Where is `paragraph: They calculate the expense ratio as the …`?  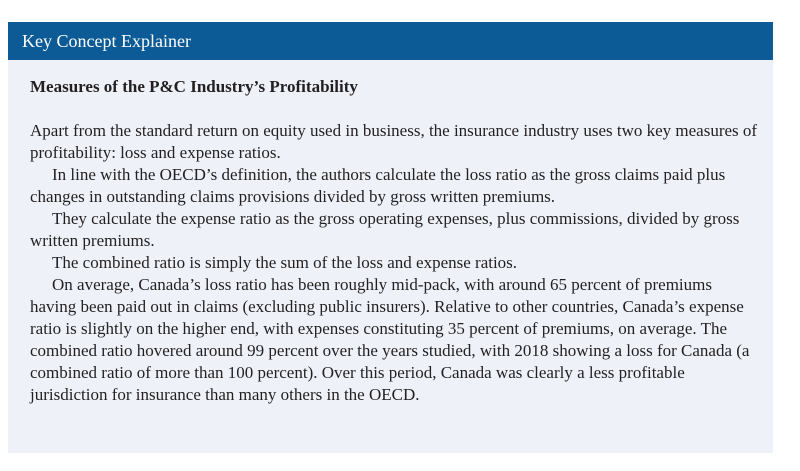 paragraph: They calculate the expense ratio as the … is located at coordinates (385, 229).